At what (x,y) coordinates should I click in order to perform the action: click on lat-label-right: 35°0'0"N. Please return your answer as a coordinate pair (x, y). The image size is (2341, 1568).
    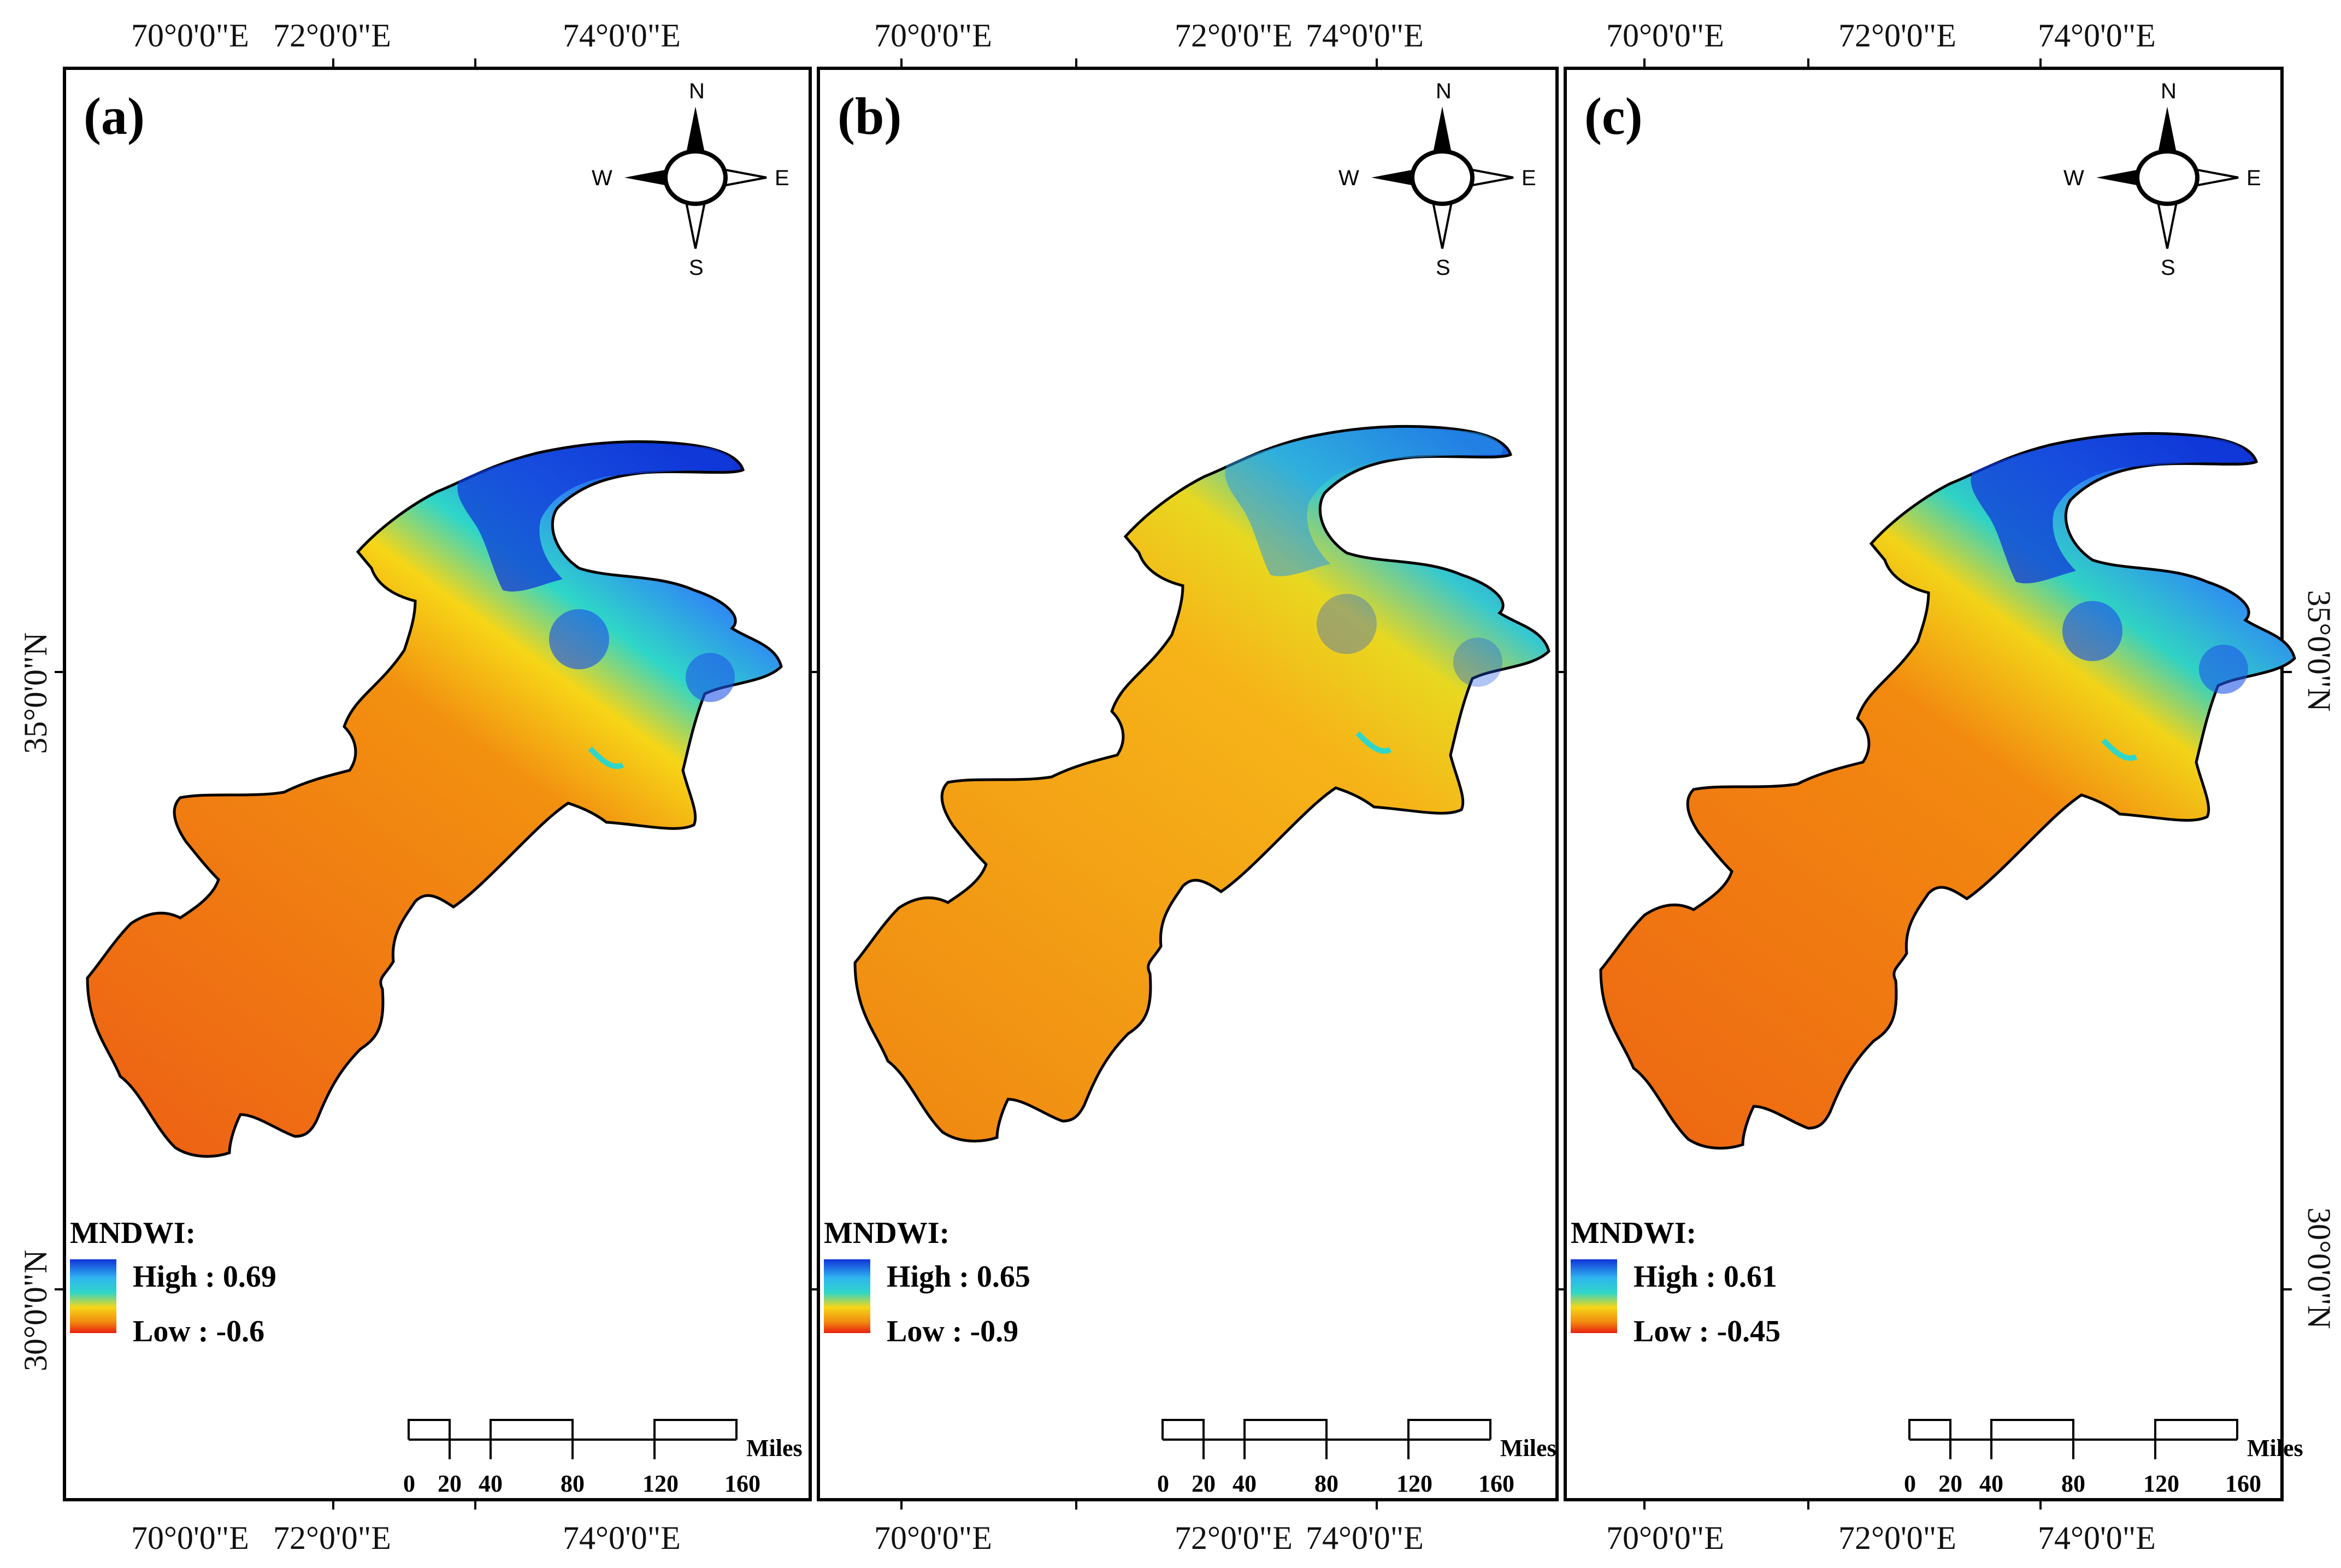
    Looking at the image, I should click on (2319, 651).